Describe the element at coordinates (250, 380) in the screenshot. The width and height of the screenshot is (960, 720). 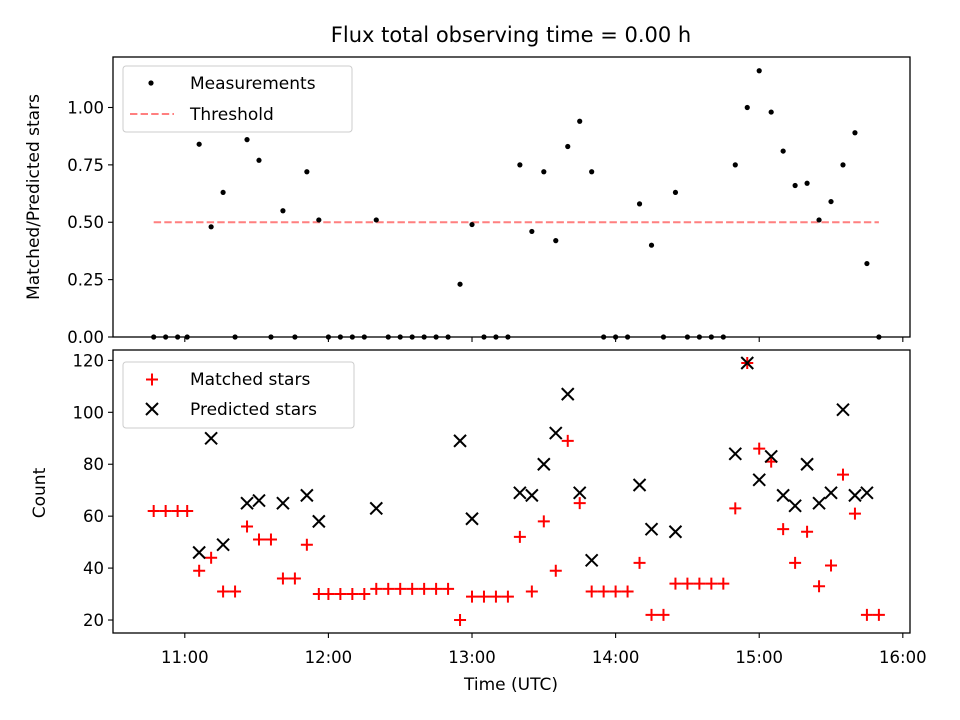
I see `legend-label-matched: Matched stars` at that location.